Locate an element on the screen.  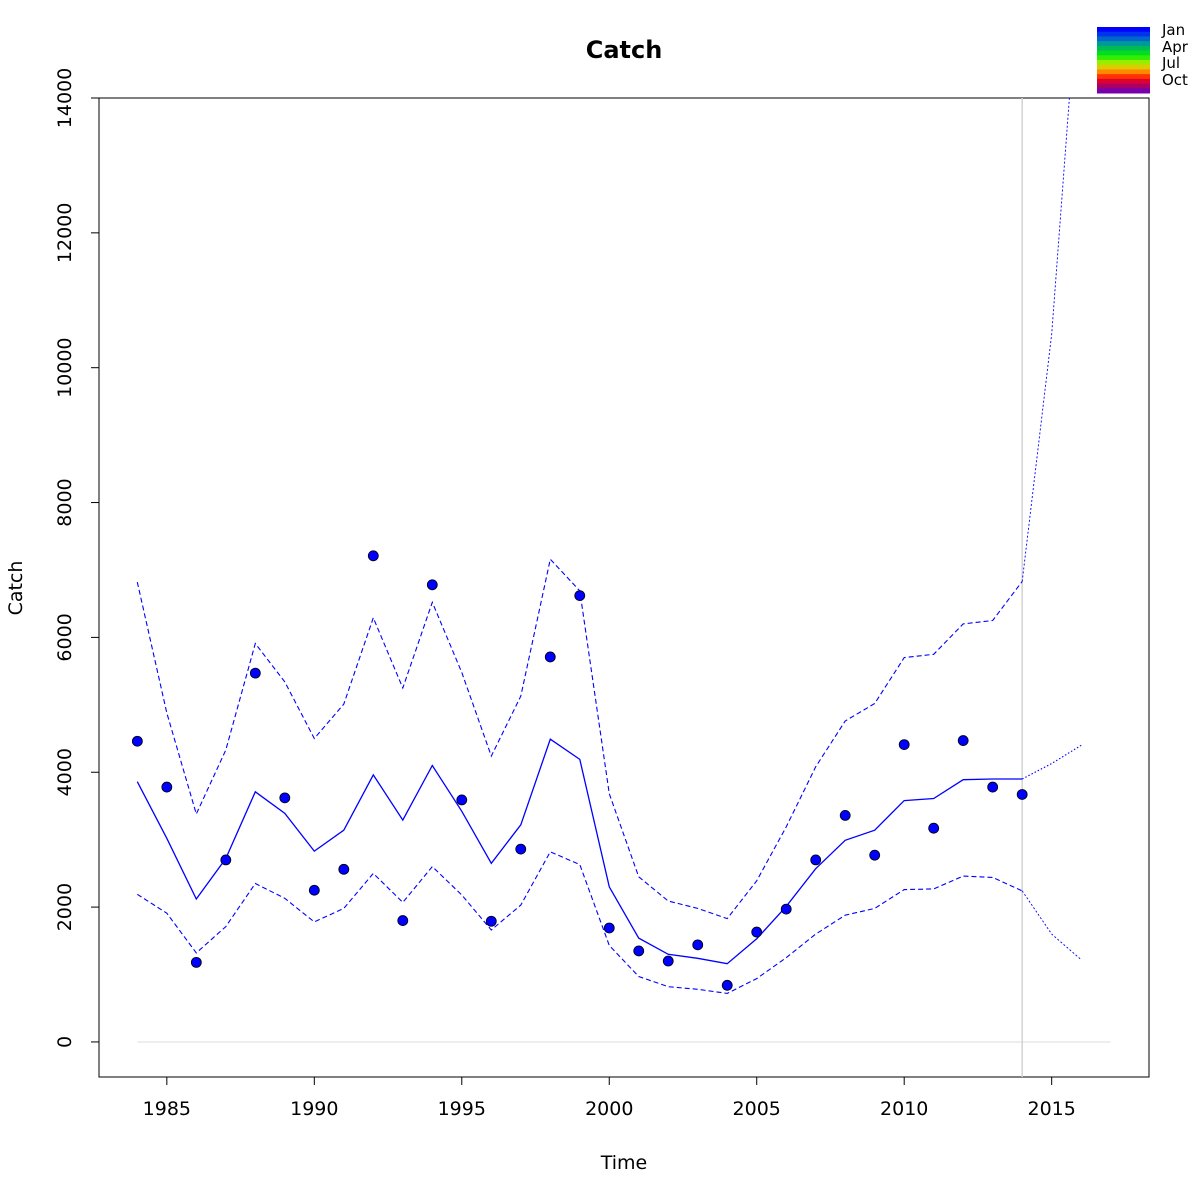
x-tick-label: 1995 is located at coordinates (462, 1109).